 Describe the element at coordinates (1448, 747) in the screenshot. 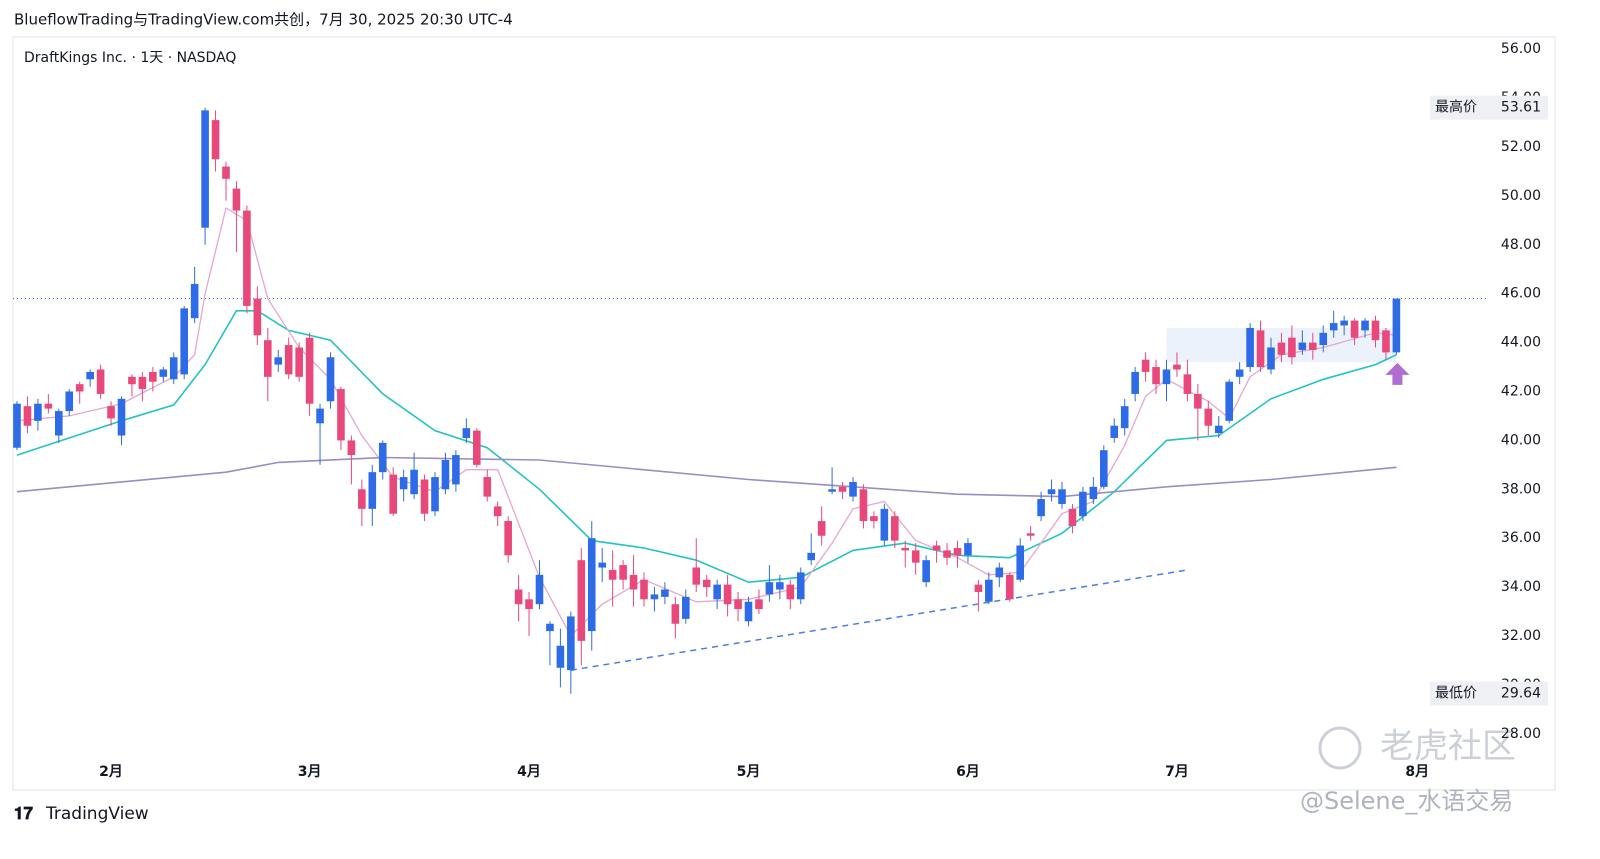

I see `watermark: 老虎社区` at that location.